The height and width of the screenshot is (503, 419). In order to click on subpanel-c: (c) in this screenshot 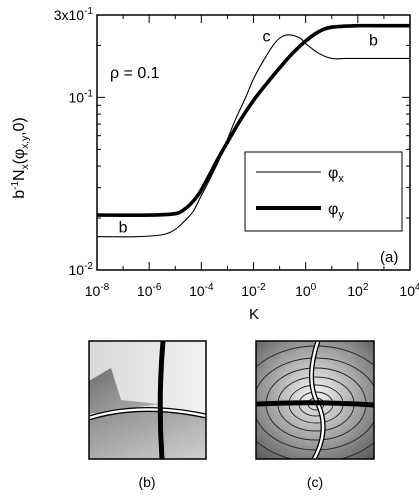, I will do `click(315, 415)`.